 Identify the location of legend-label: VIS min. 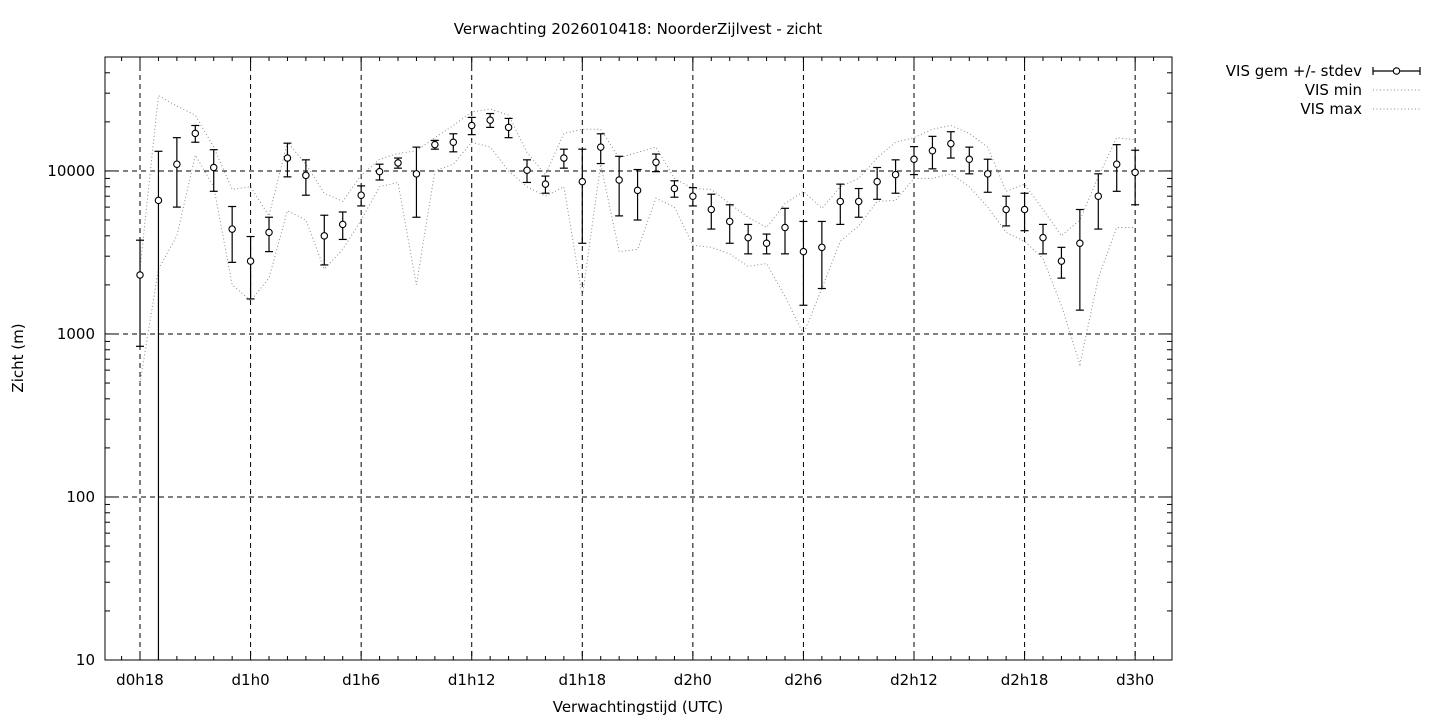
(1333, 90).